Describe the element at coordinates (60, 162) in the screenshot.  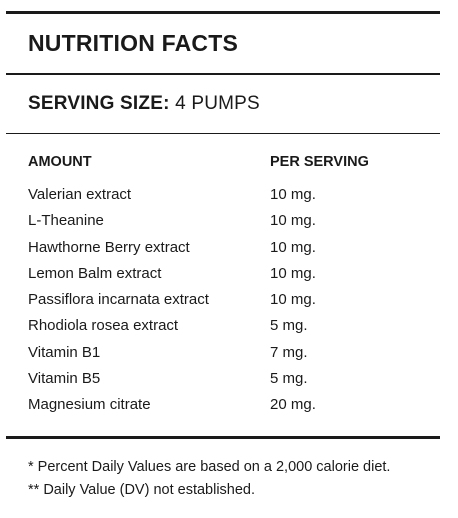
I see `column-header-amount: AMOUNT` at that location.